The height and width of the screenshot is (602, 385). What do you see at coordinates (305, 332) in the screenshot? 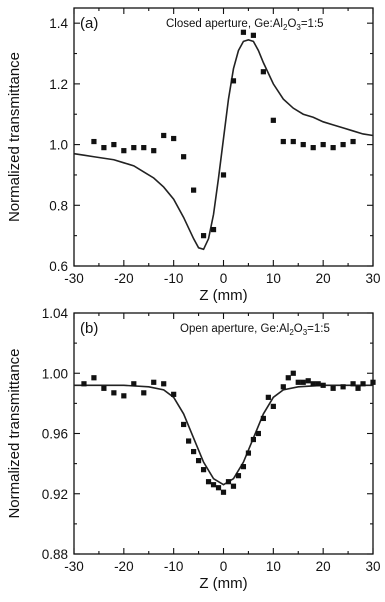
I see `annotation-b-sub2: 3` at bounding box center [305, 332].